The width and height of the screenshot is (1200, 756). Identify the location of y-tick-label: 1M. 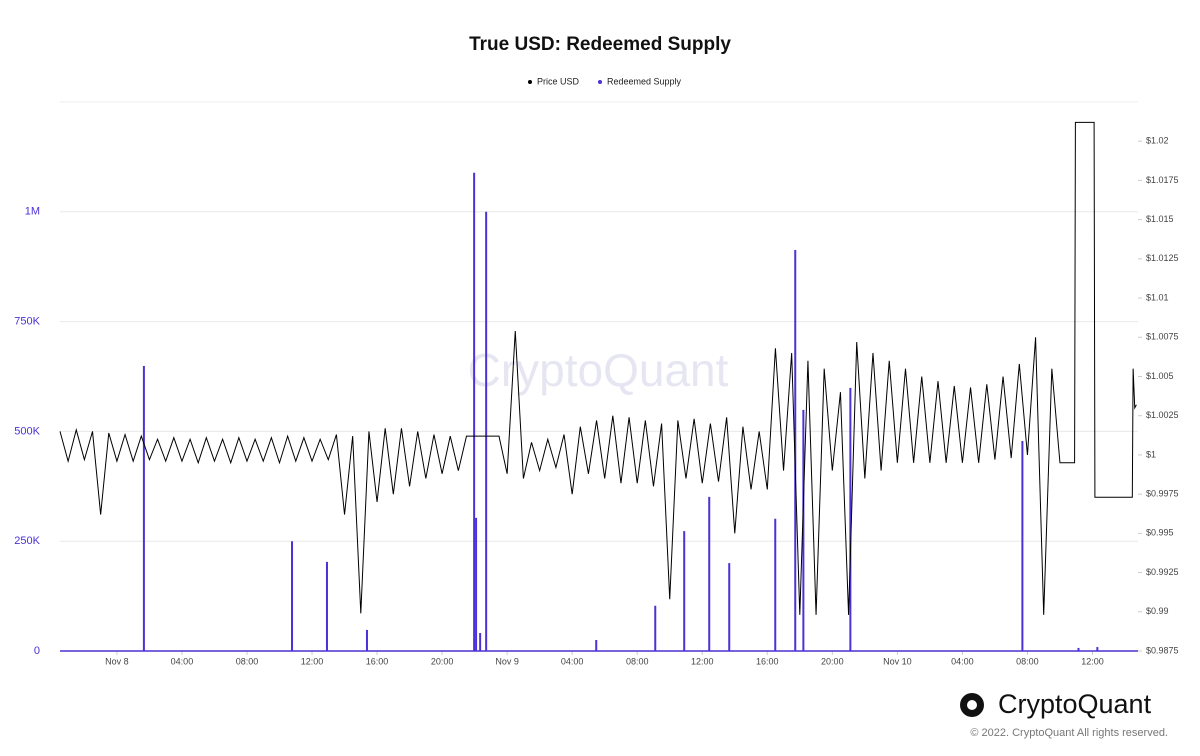
(32, 212).